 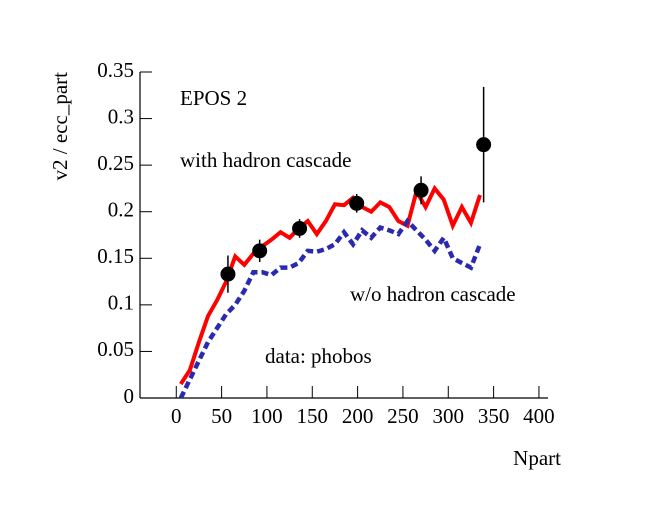 What do you see at coordinates (313, 416) in the screenshot?
I see `x-tick-label: 150` at bounding box center [313, 416].